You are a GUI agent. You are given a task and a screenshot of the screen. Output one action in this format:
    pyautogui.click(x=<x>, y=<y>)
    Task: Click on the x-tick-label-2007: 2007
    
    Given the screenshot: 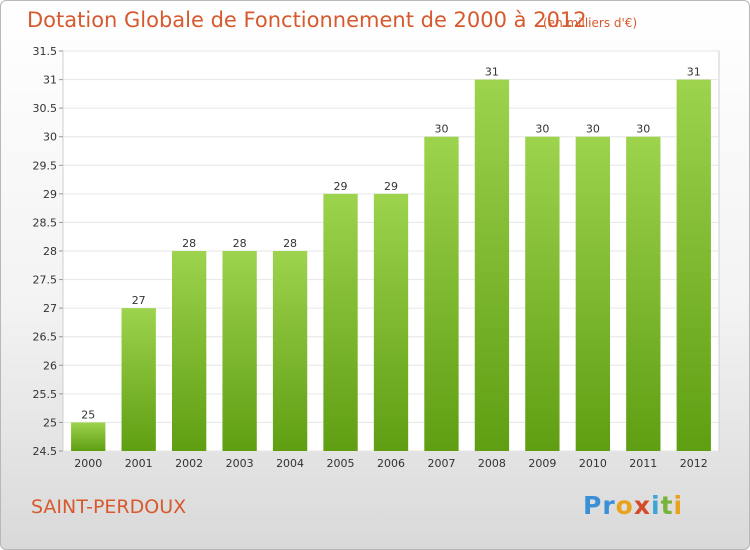 What is the action you would take?
    pyautogui.click(x=441, y=463)
    